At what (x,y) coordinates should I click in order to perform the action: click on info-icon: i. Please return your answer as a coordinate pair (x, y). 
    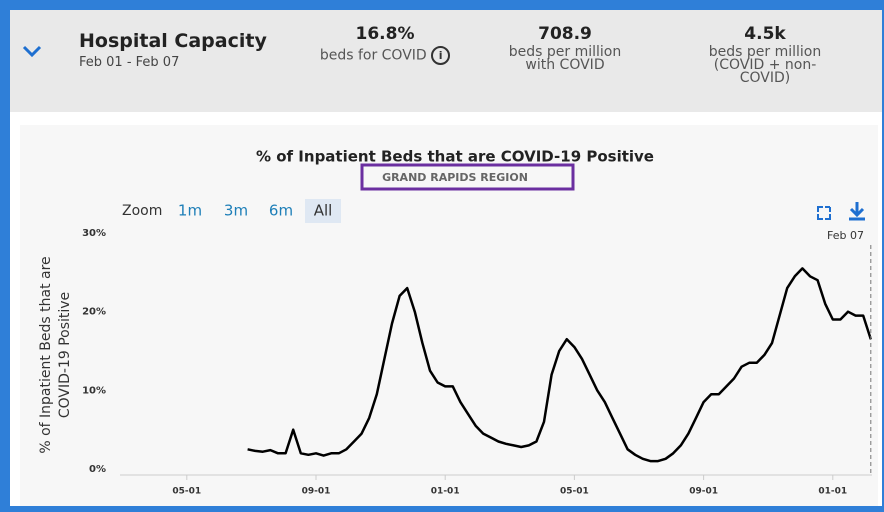
    Looking at the image, I should click on (441, 55).